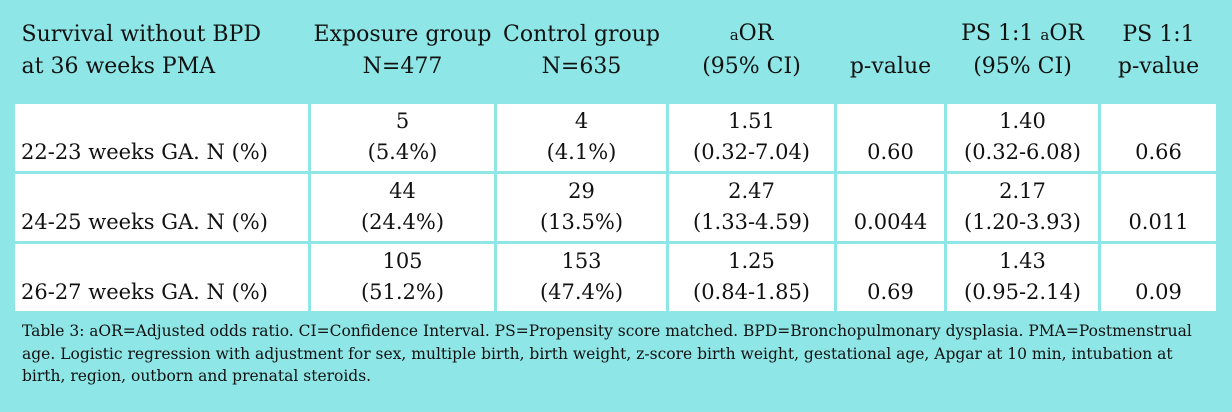 This screenshot has width=1232, height=412. I want to click on row-label: 24-25 weeks GA. N (%), so click(161, 207).